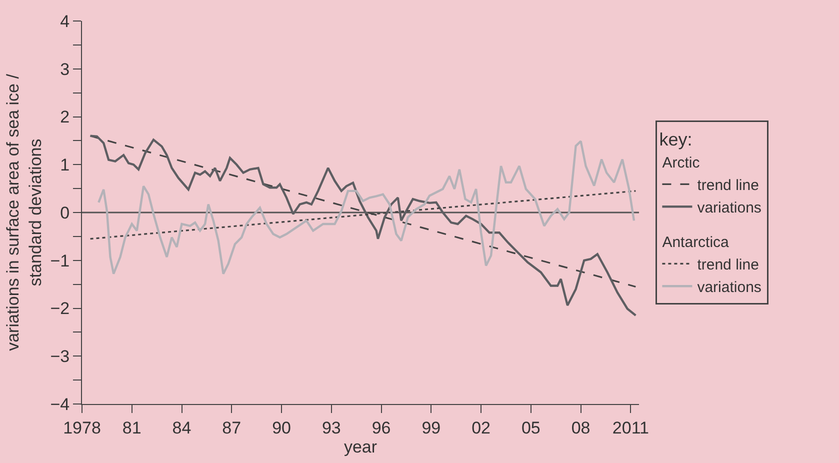  I want to click on x-tick-label: 1978, so click(82, 428).